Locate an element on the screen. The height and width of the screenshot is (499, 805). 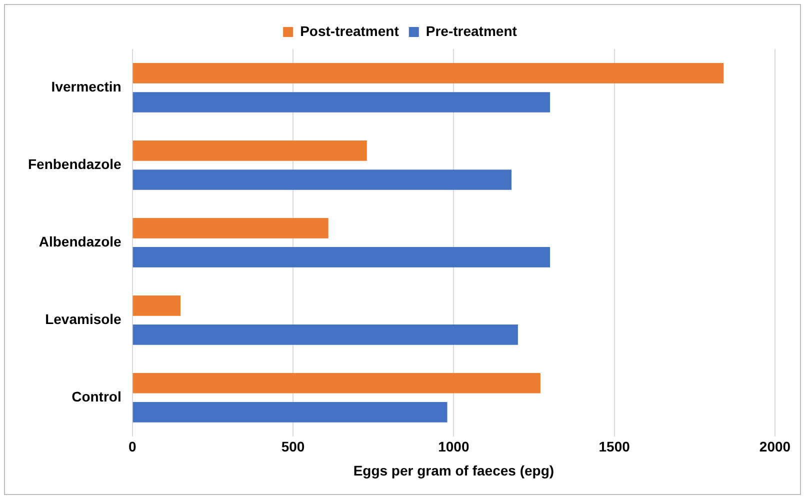
legend-label: Pre-treatment is located at coordinates (472, 30).